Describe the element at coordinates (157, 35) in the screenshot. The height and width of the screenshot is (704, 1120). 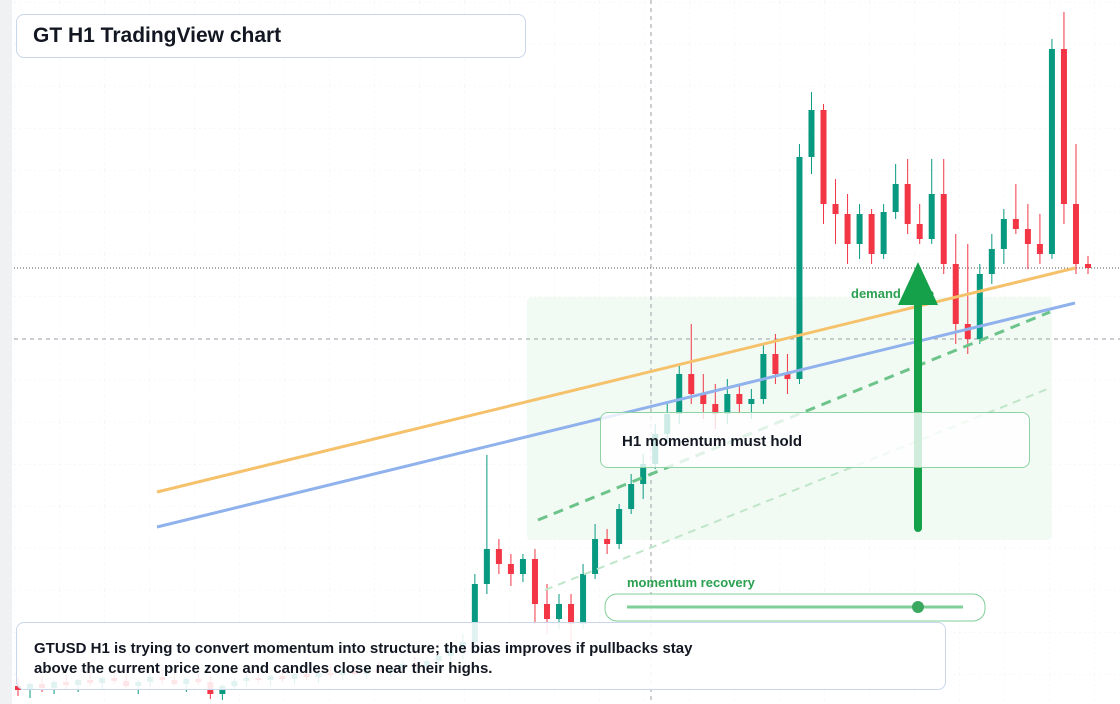
I see `title: GT H1 TradingView chart` at that location.